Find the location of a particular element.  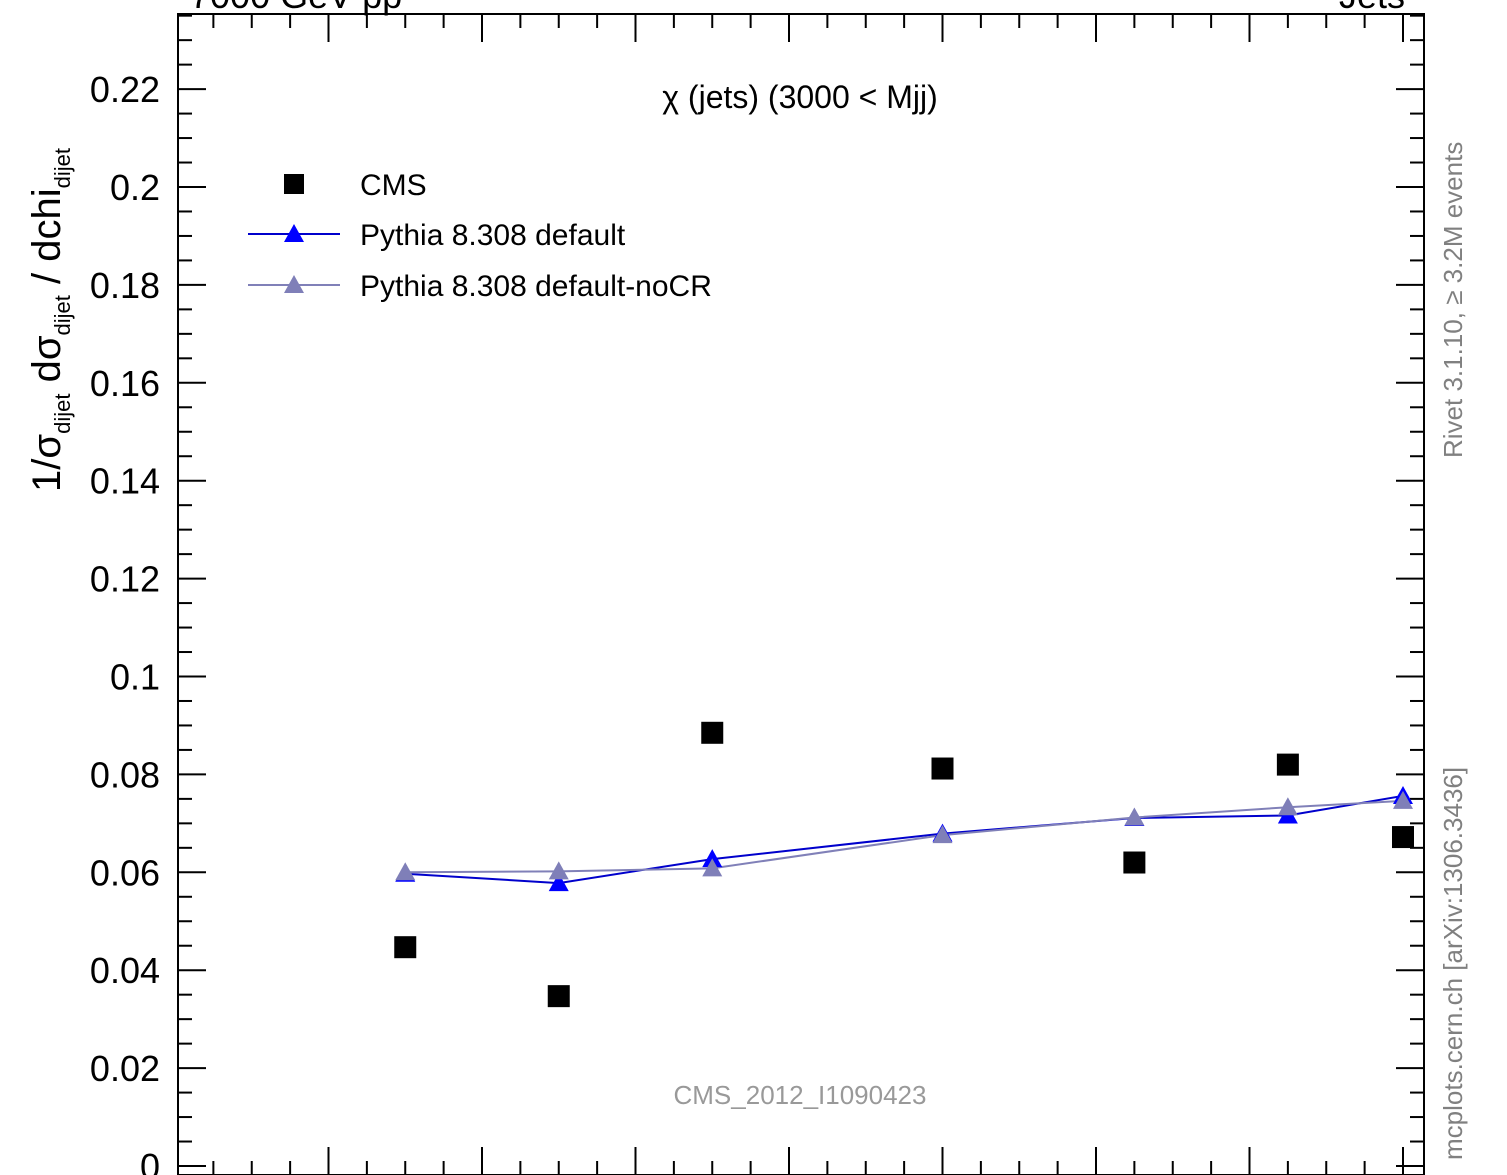

y-tick-label: 0.18 is located at coordinates (125, 285).